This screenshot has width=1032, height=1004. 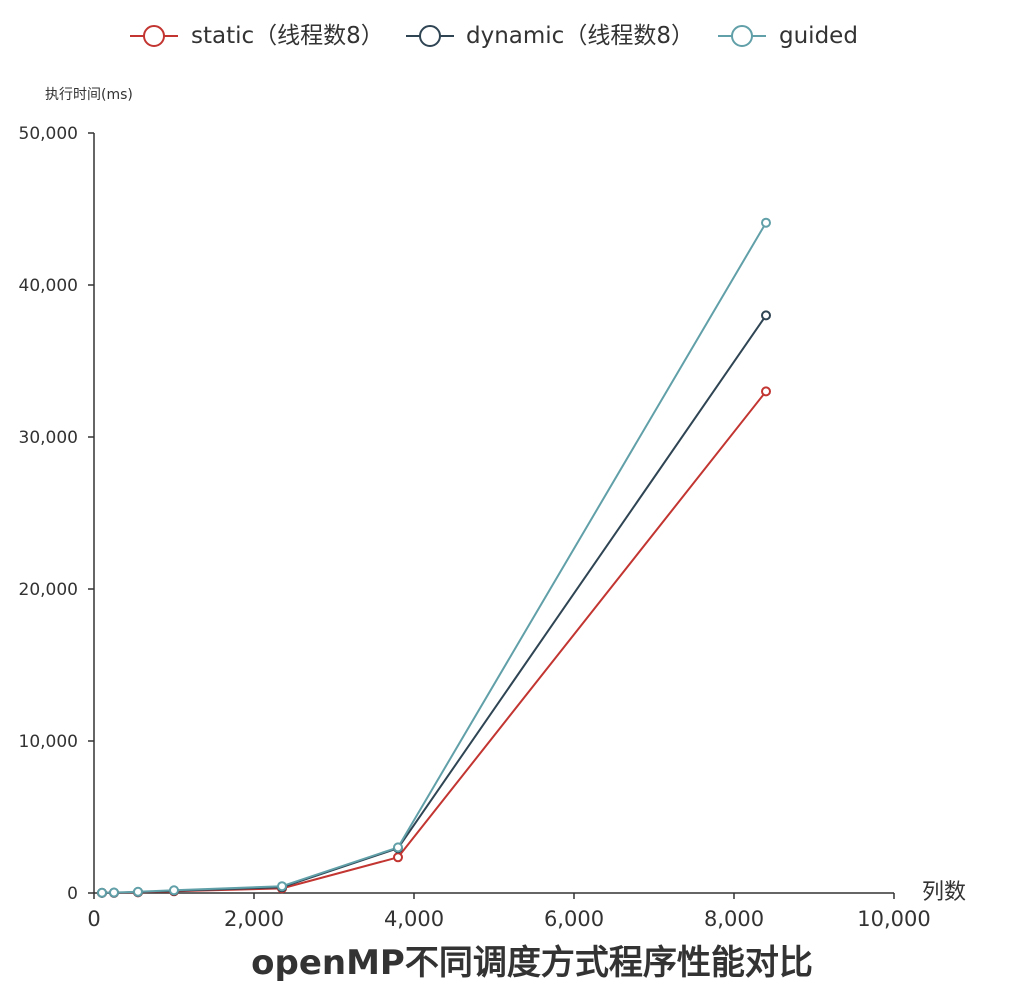 I want to click on x-axis-label: 列数, so click(x=944, y=892).